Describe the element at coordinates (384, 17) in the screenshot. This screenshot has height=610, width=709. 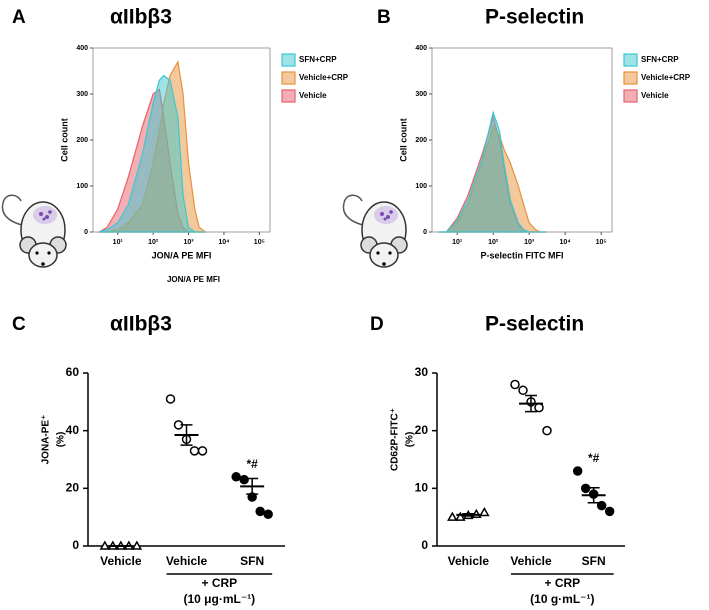
I see `panel-letter: B` at that location.